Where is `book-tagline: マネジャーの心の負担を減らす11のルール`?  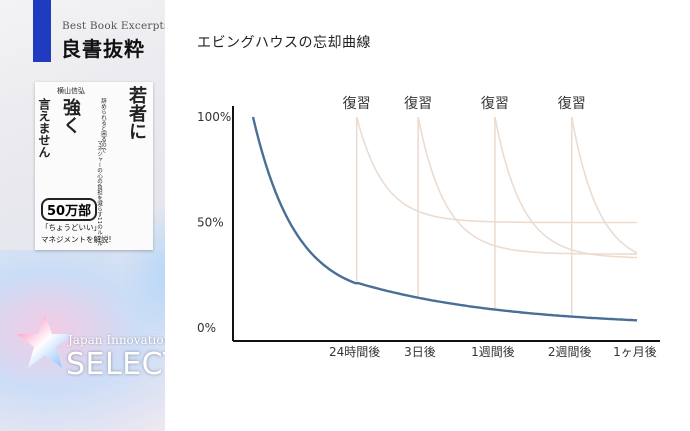 book-tagline: マネジャーの心の負担を減らす11のルール is located at coordinates (99, 193).